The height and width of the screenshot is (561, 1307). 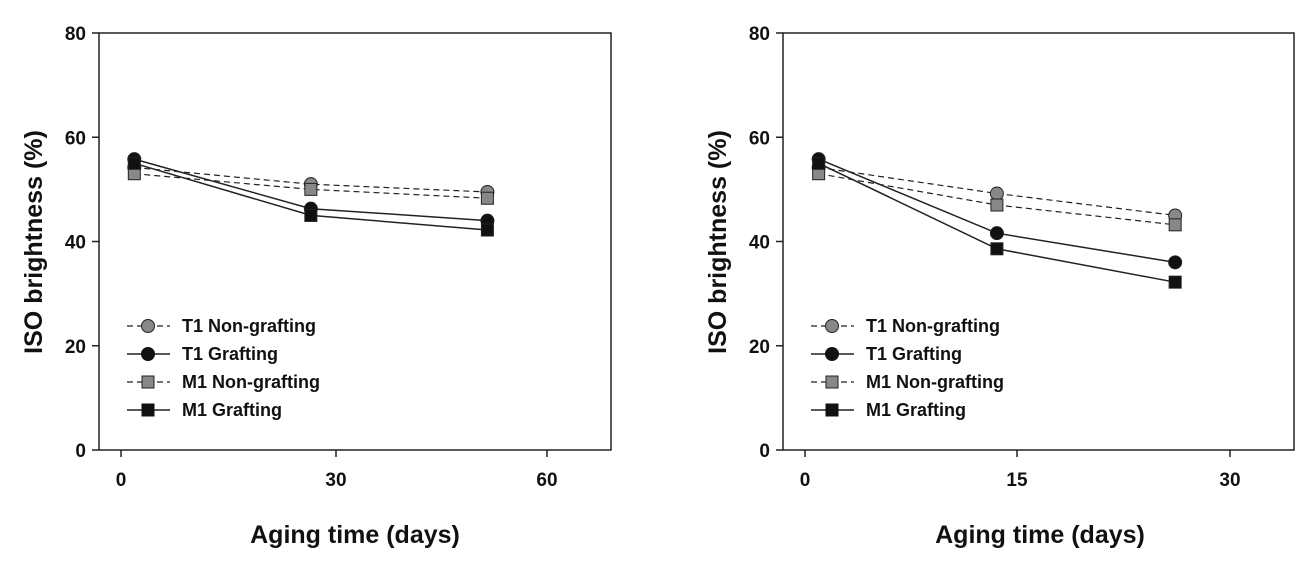 I want to click on x-tick-label: 15, so click(x=1017, y=480).